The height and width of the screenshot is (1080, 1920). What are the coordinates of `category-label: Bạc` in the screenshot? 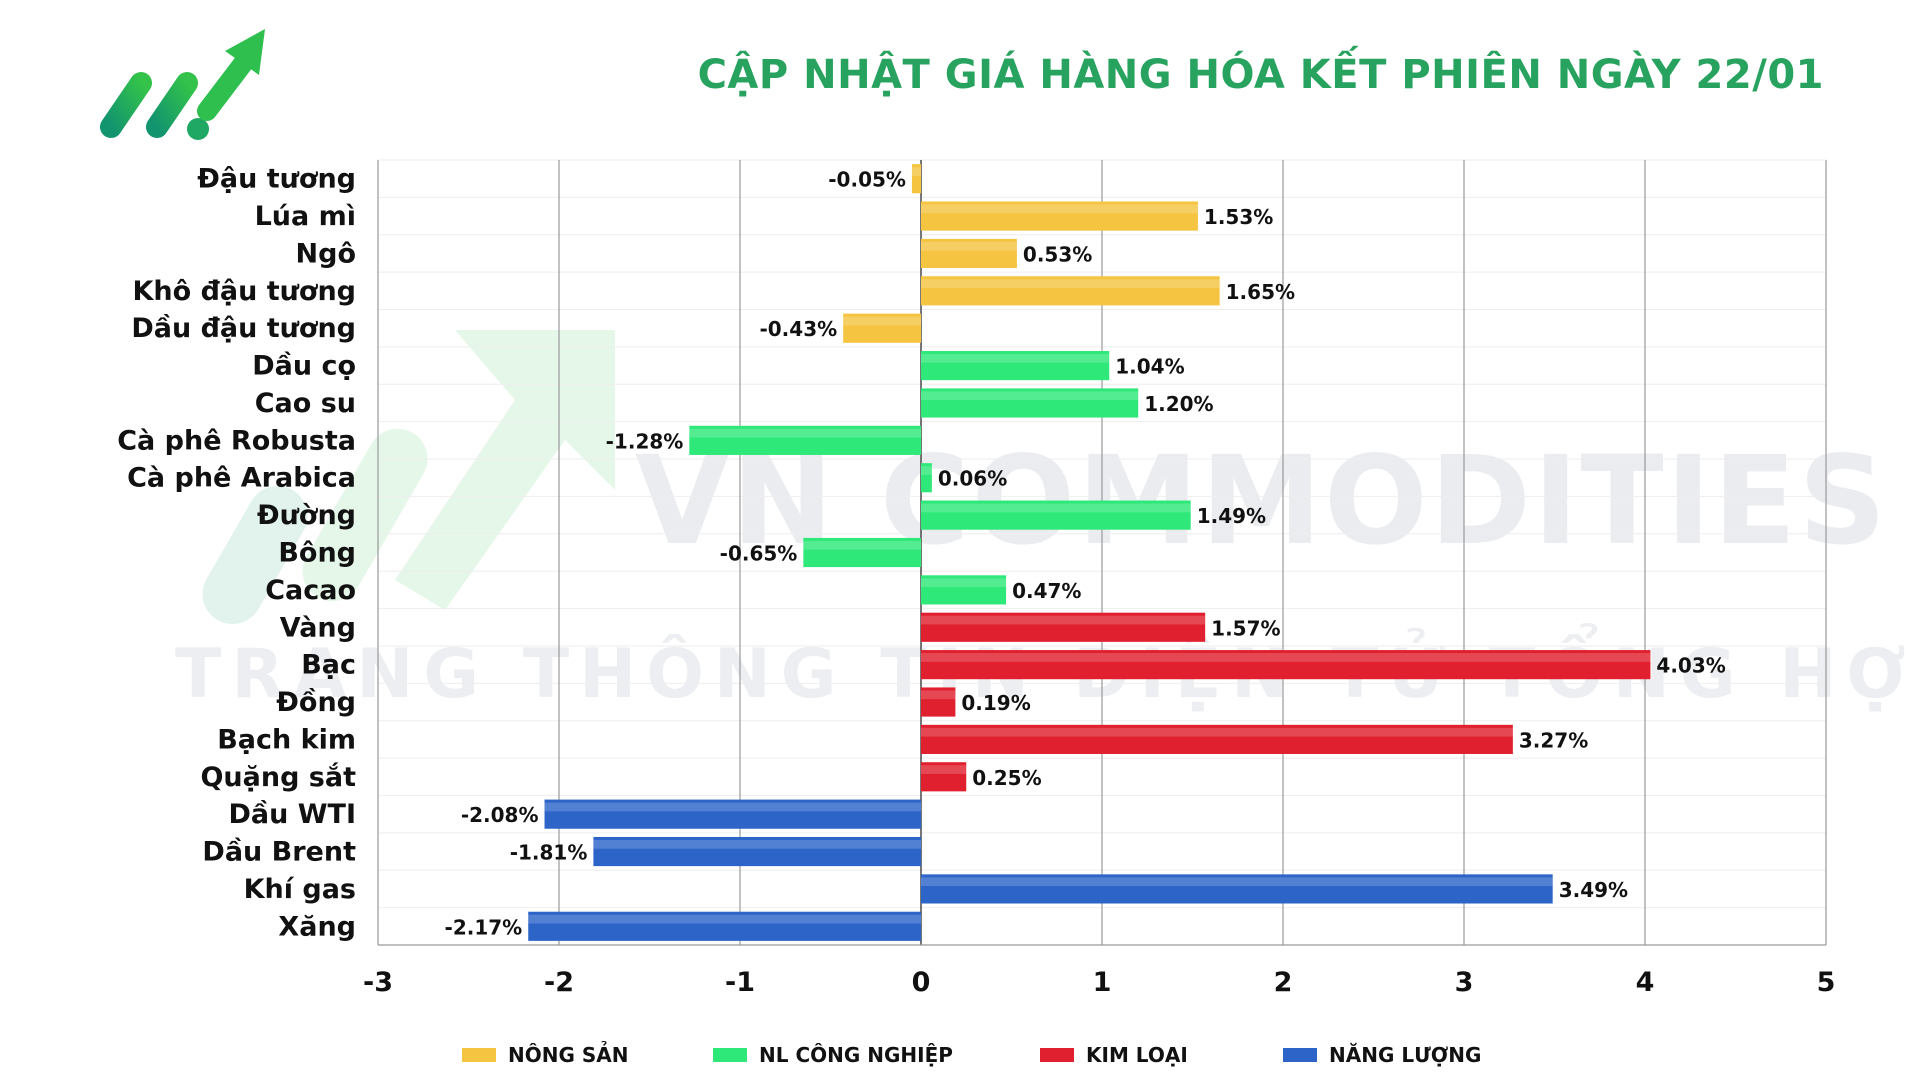 It's located at (328, 665).